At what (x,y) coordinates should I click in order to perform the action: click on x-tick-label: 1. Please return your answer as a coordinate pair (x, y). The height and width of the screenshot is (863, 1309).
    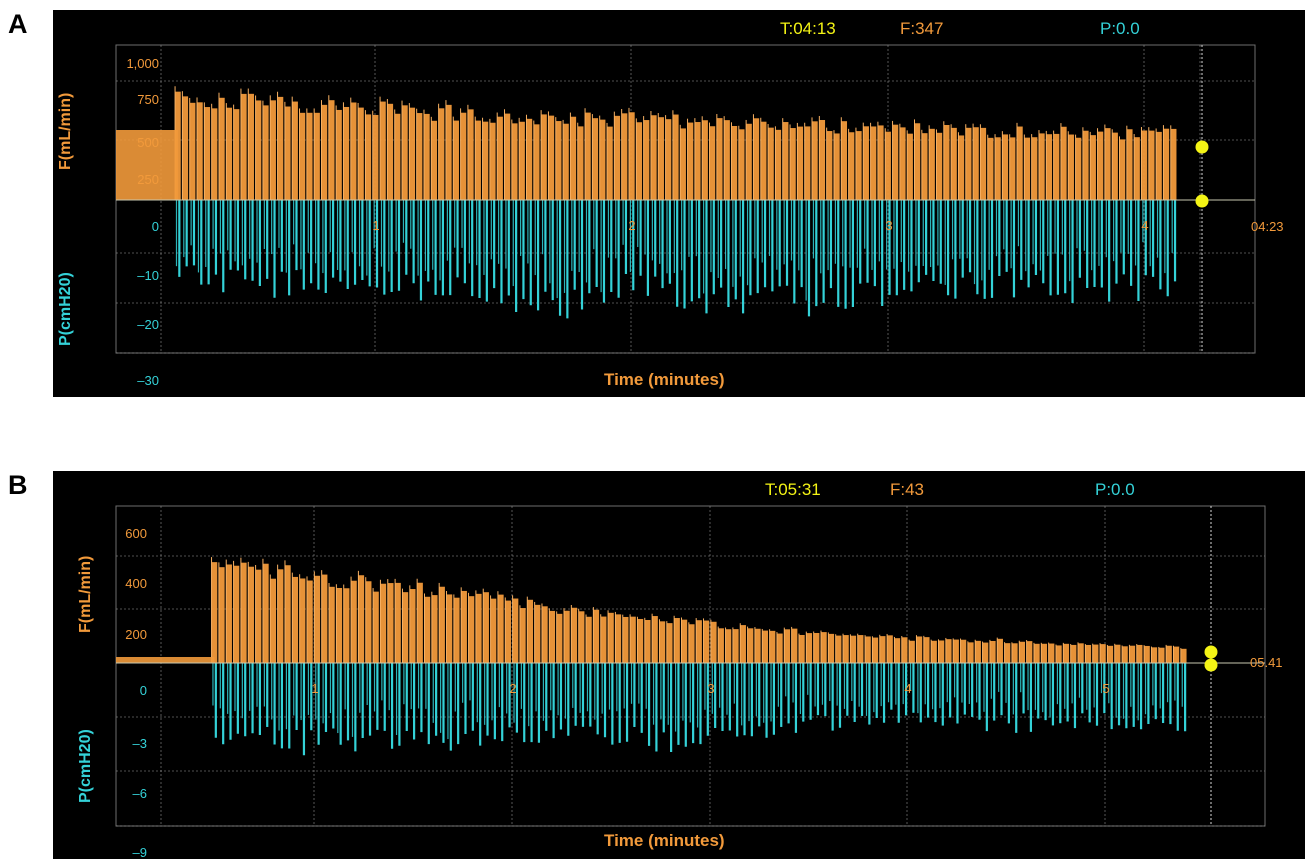
    Looking at the image, I should click on (375, 225).